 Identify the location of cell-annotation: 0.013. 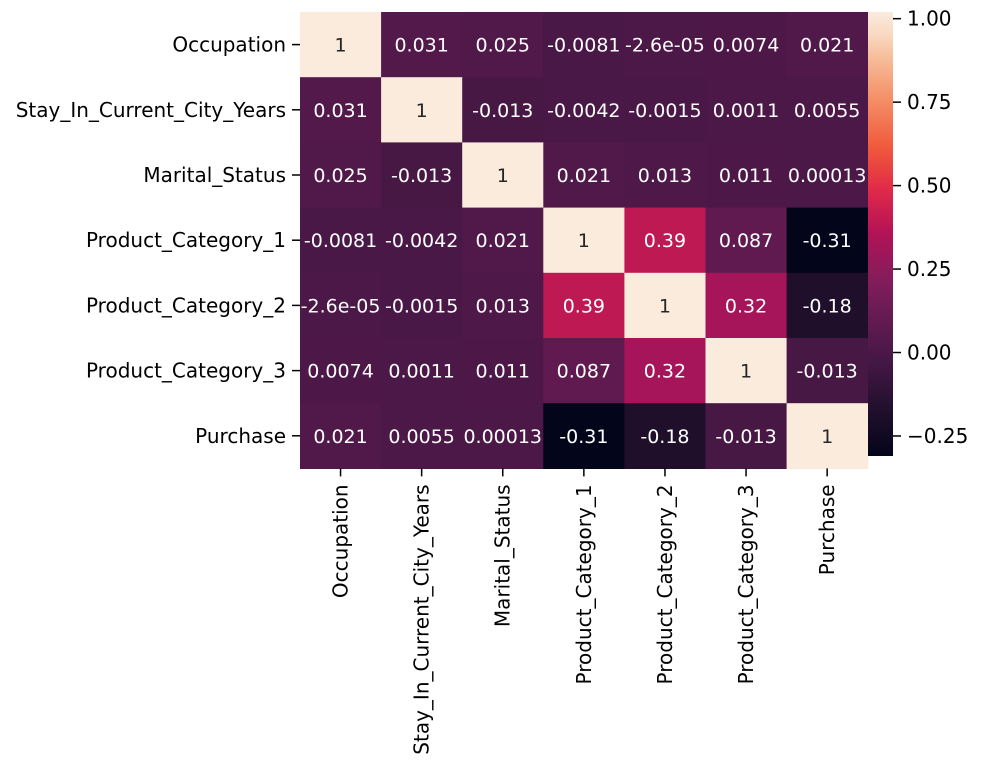
(503, 306).